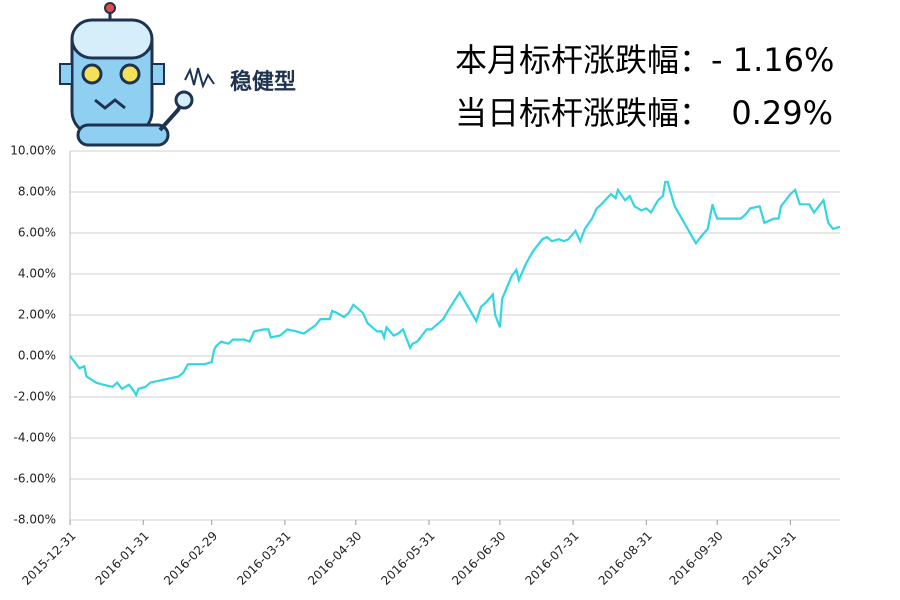 This screenshot has height=600, width=900. What do you see at coordinates (263, 558) in the screenshot?
I see `x-tick-label: 2016-03-31` at bounding box center [263, 558].